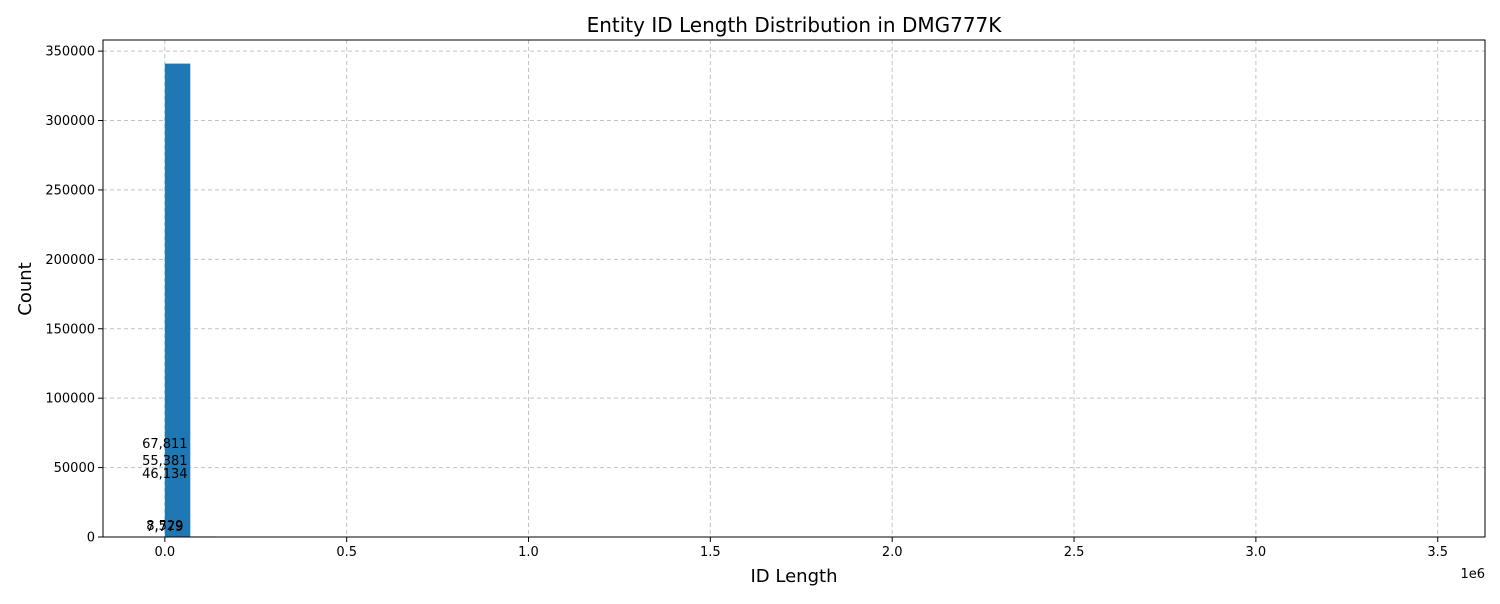 This screenshot has height=604, width=1500. Describe the element at coordinates (1256, 552) in the screenshot. I see `x-tick-label-6: 3.0` at that location.